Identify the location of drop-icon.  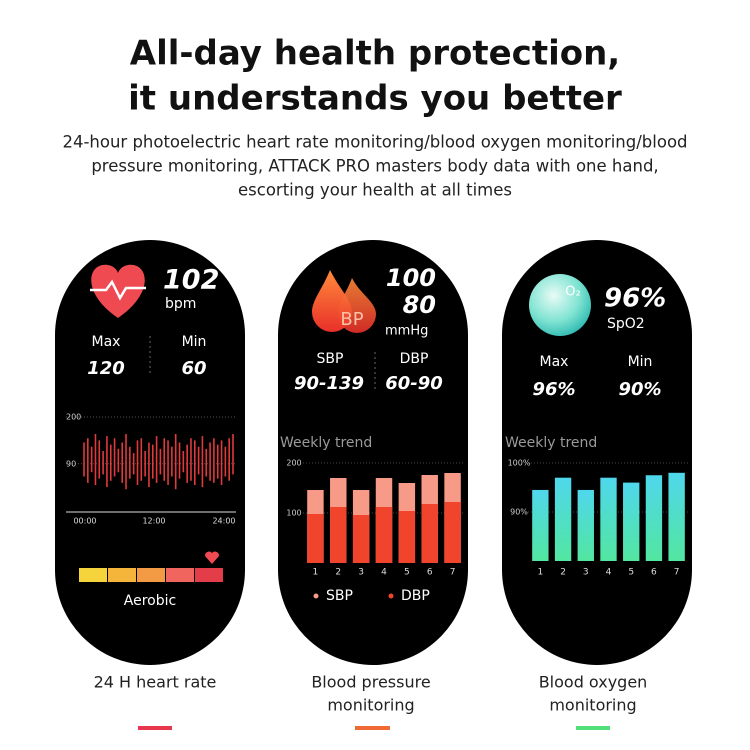
(357, 305).